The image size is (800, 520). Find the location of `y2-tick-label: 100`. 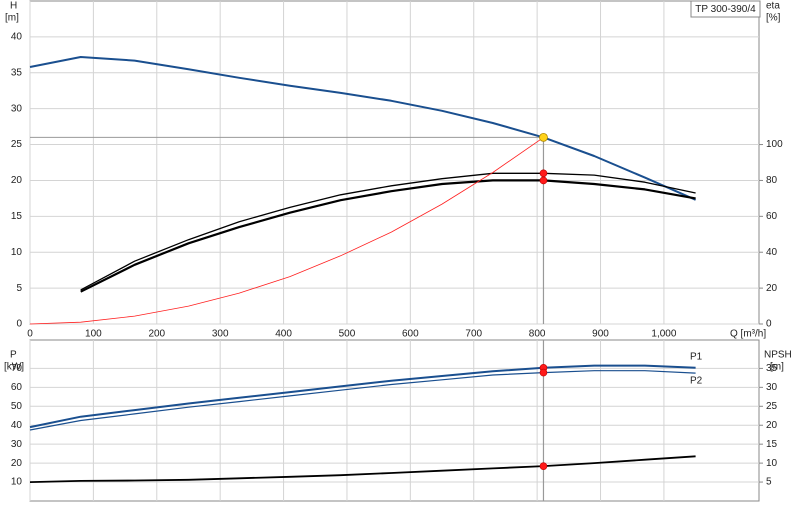

y2-tick-label: 100 is located at coordinates (774, 144).